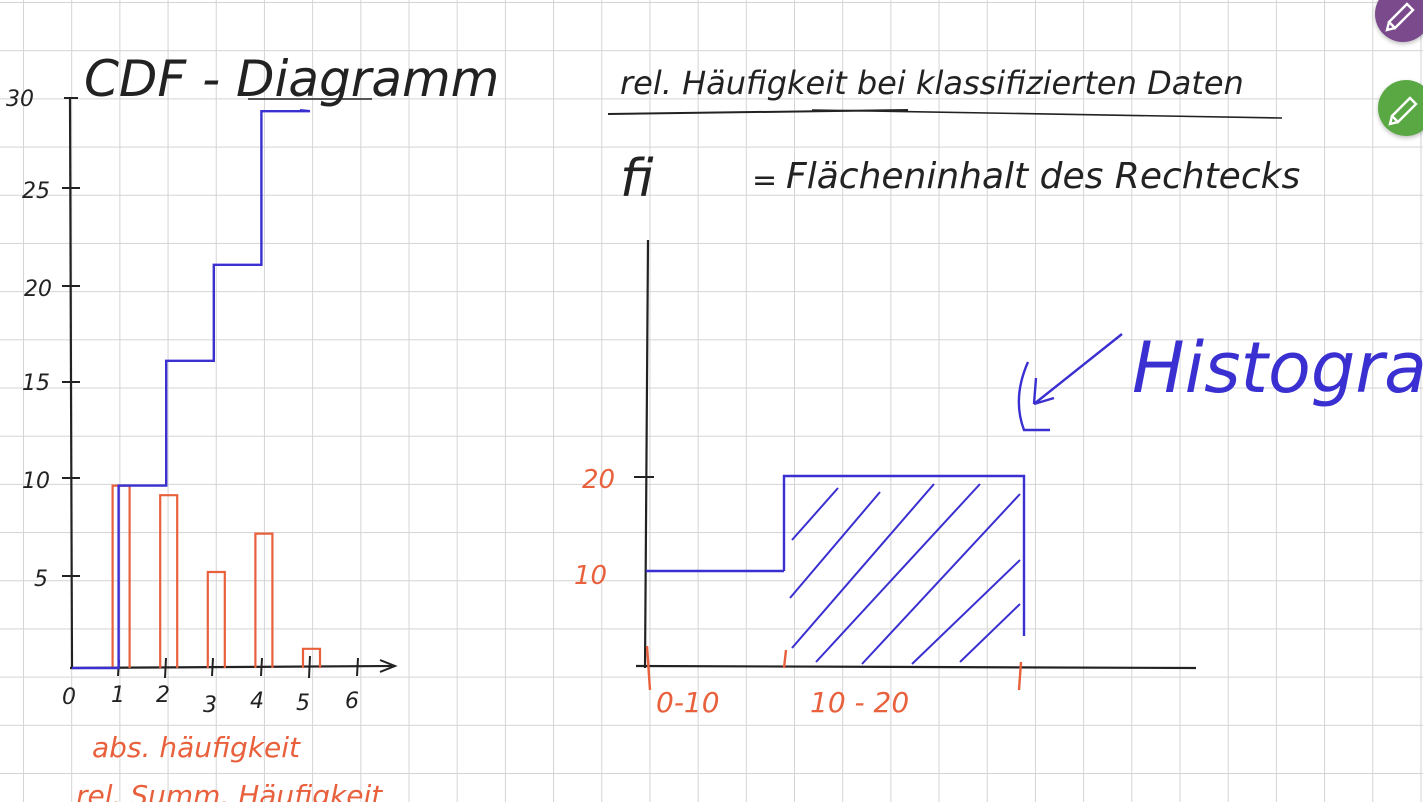  Describe the element at coordinates (352, 701) in the screenshot. I see `cdf-x-label-6: 6` at that location.